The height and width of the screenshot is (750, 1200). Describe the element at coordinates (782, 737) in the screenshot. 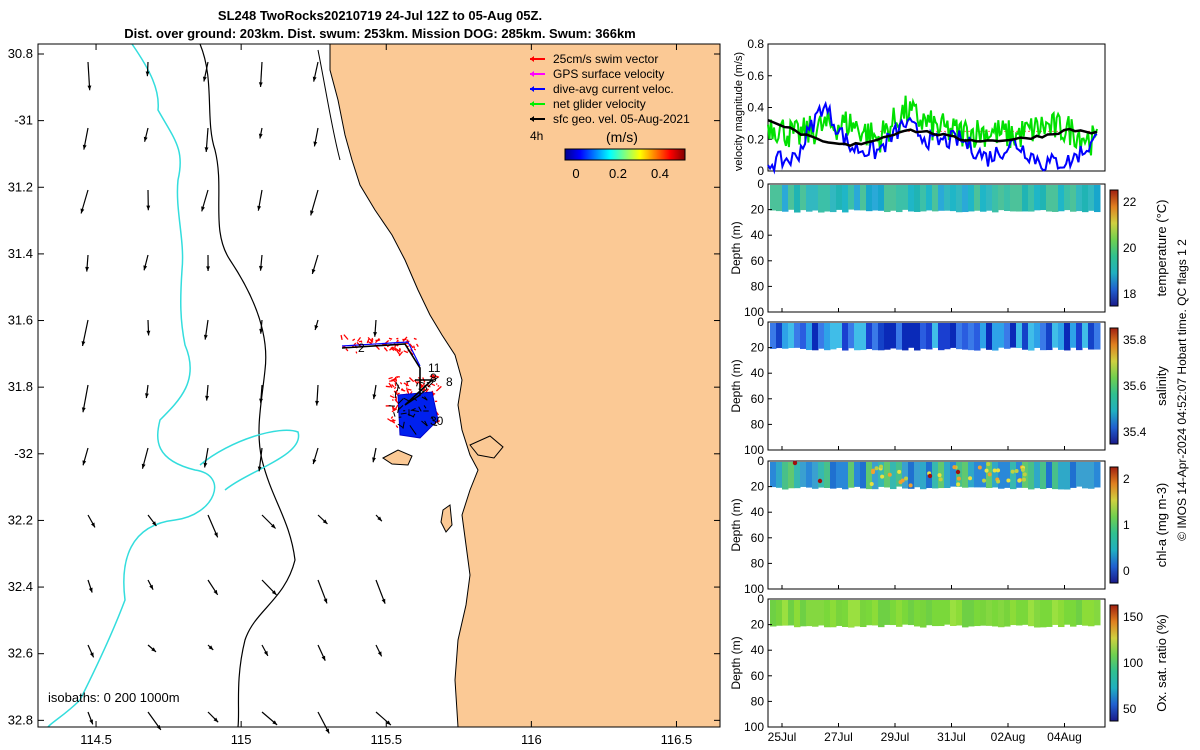

I see `time-tick-label: 25Jul` at that location.